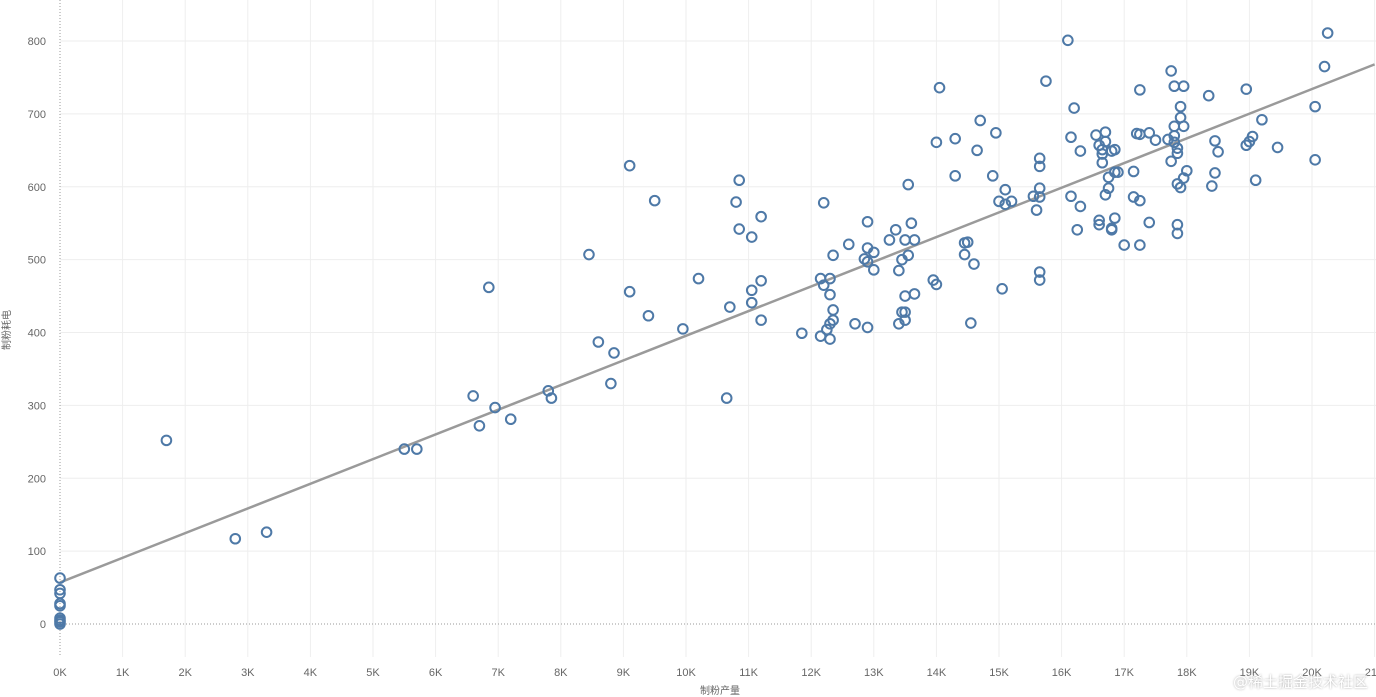  Describe the element at coordinates (37, 552) in the screenshot. I see `y-tick-label: 100` at that location.